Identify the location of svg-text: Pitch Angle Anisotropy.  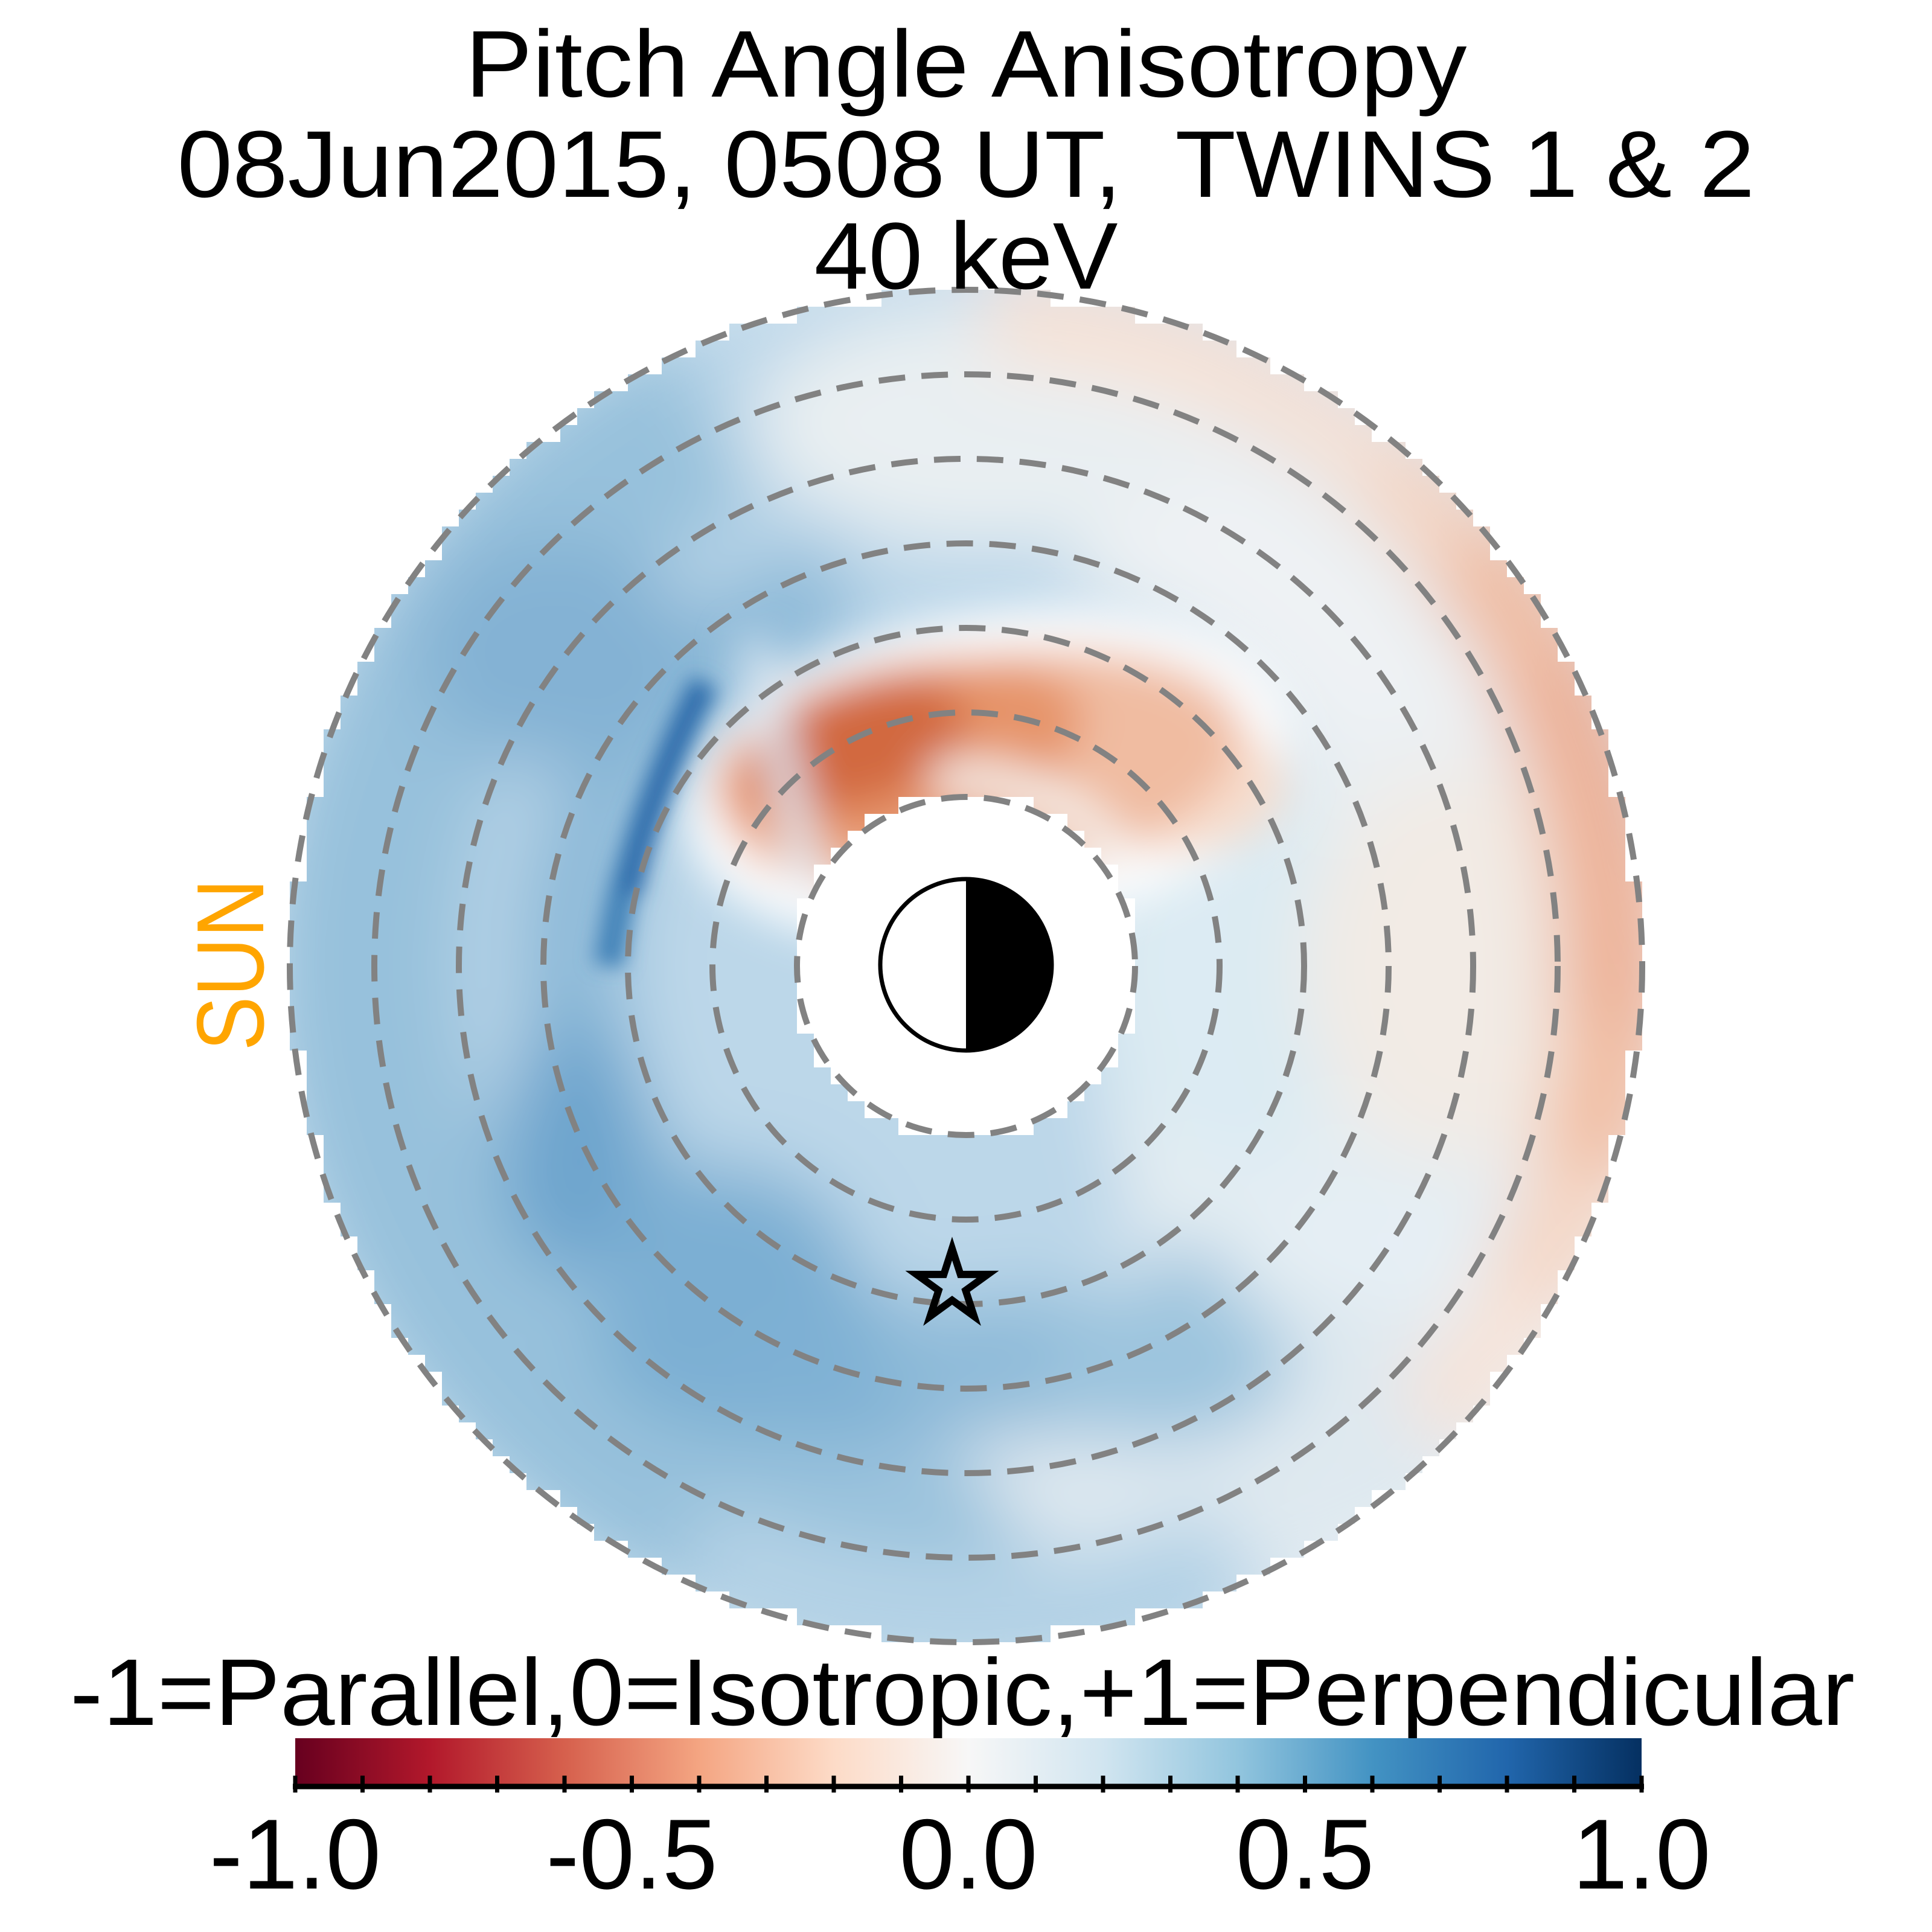
(967, 64).